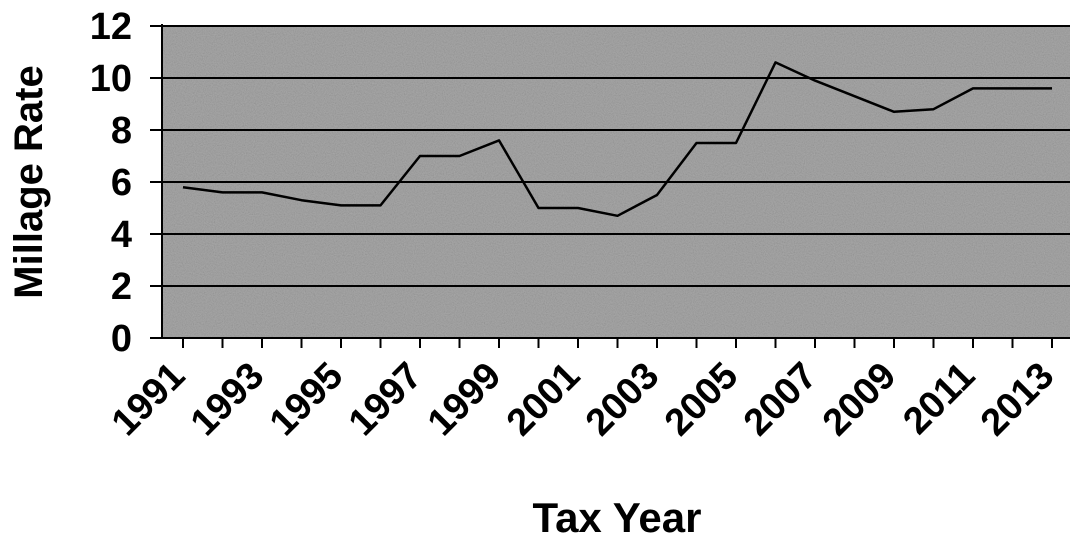 This screenshot has height=550, width=1070. What do you see at coordinates (29, 181) in the screenshot?
I see `y-axis-title: Millage Rate` at bounding box center [29, 181].